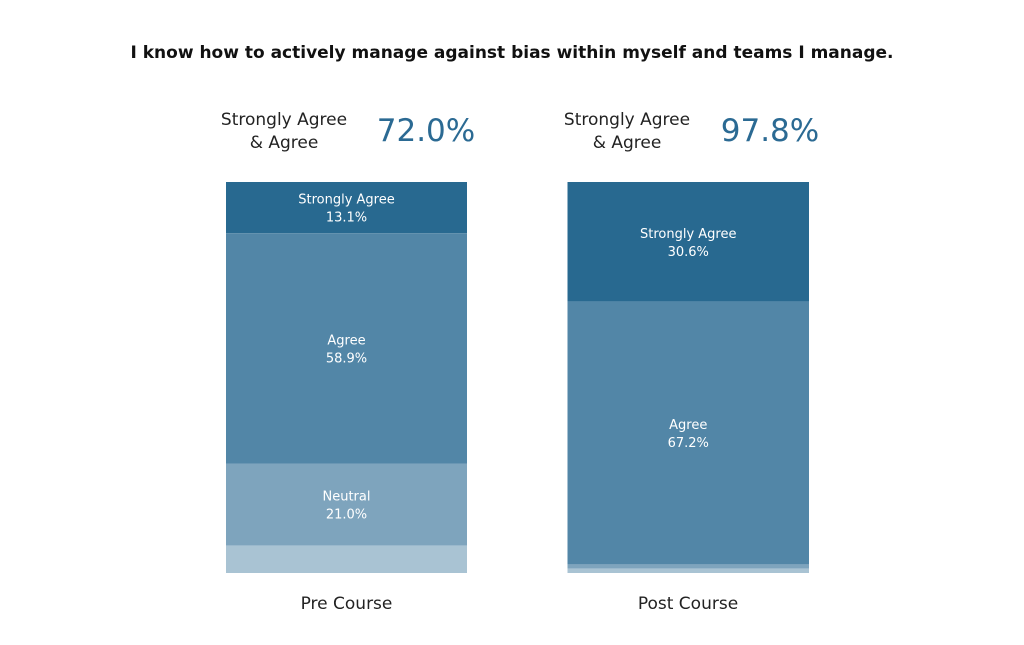 This screenshot has width=1024, height=645. What do you see at coordinates (426, 131) in the screenshot?
I see `summary-value: 72.0%` at bounding box center [426, 131].